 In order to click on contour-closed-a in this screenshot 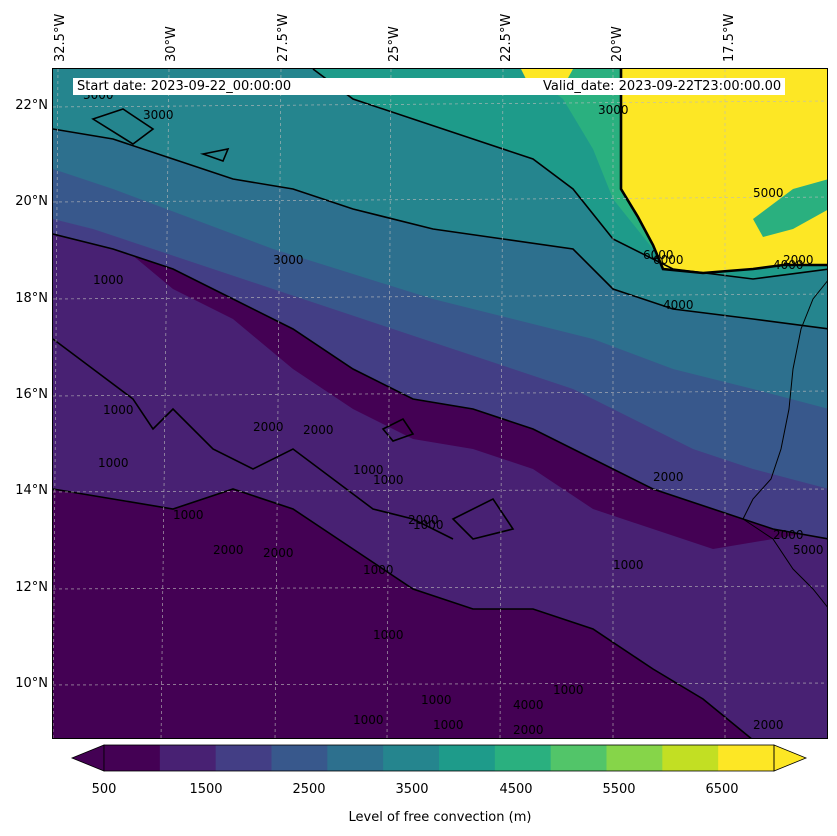, I will do `click(123, 126)`.